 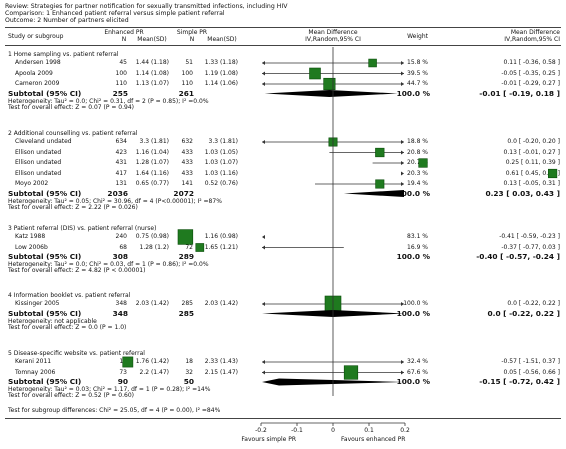 What do you see at coordinates (123, 247) in the screenshot?
I see `study-enhanced-n: 68` at bounding box center [123, 247].